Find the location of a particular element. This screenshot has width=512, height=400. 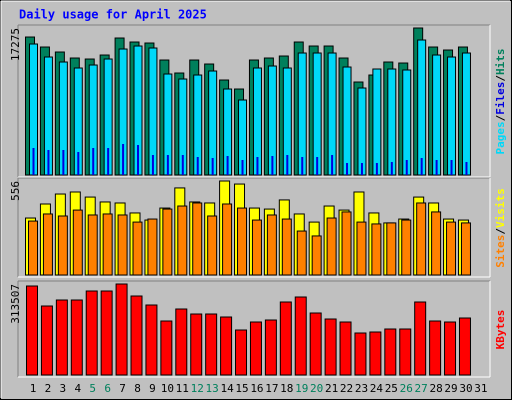

x-tick-label: 28 is located at coordinates (435, 388).